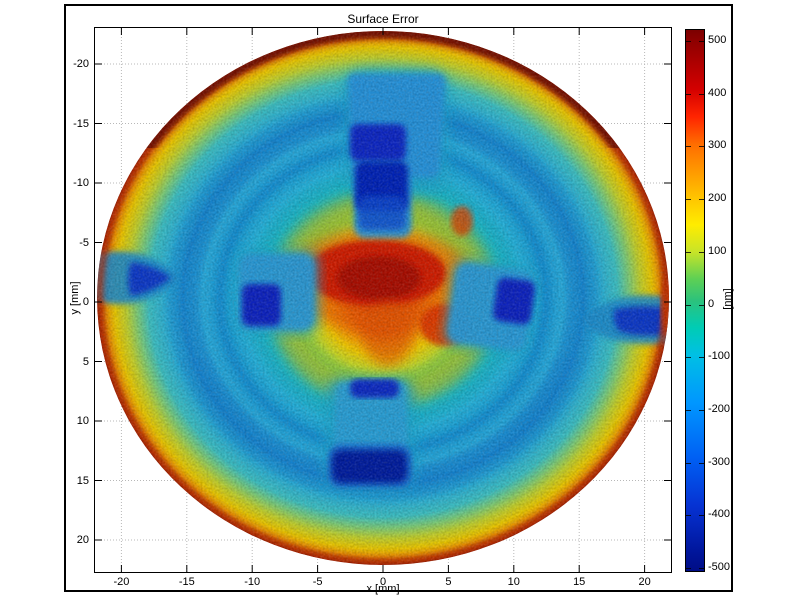 This screenshot has height=600, width=800. I want to click on y-tick-label: 20, so click(82, 540).